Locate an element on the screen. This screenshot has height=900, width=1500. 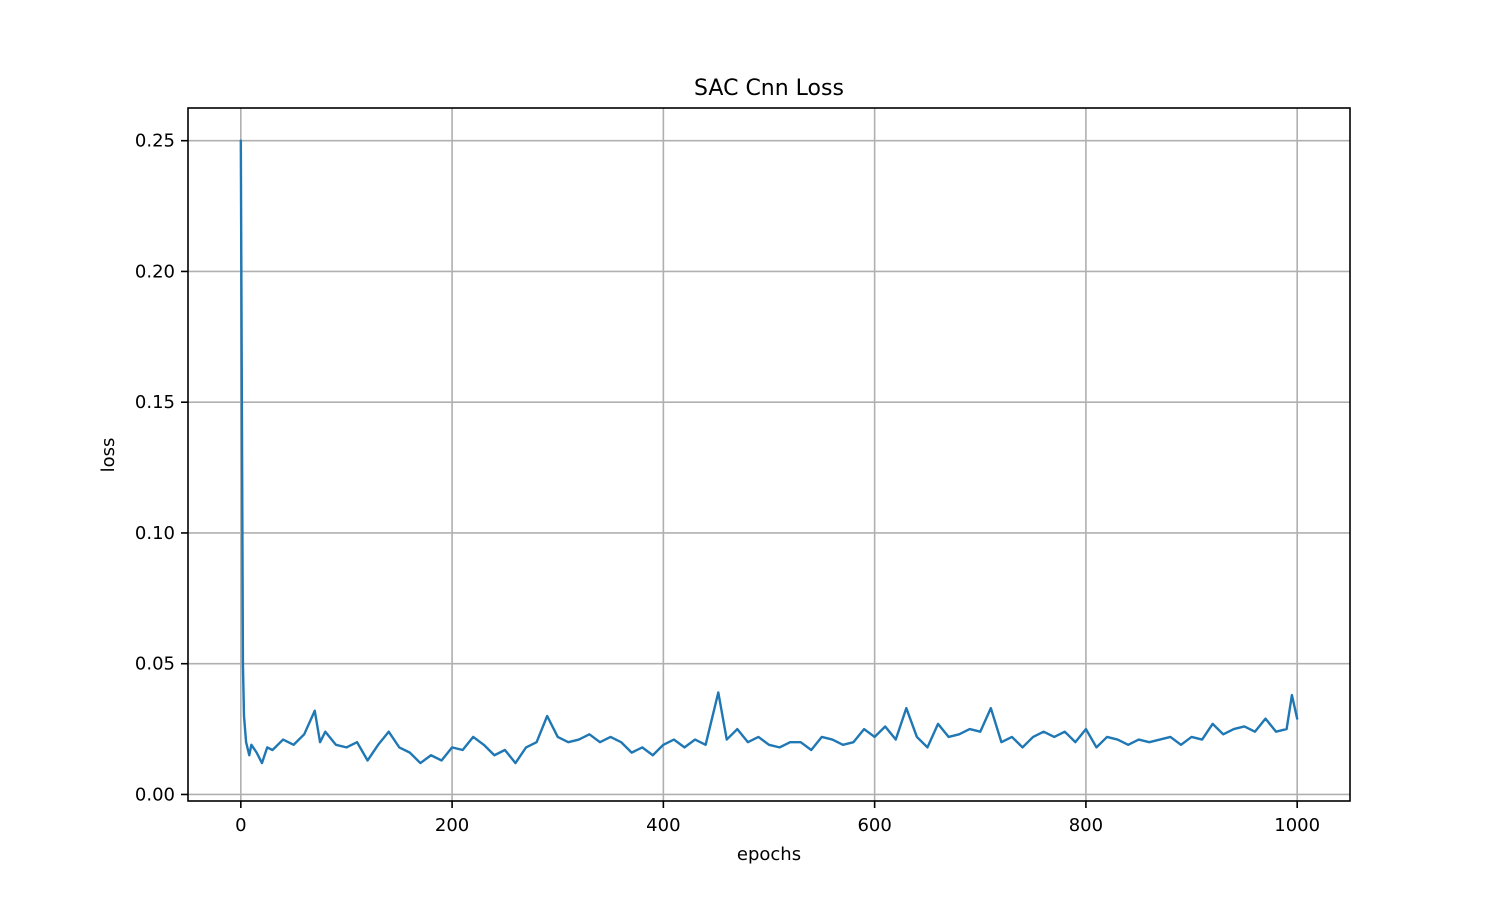
x-tick-label: 1000 is located at coordinates (1297, 825).